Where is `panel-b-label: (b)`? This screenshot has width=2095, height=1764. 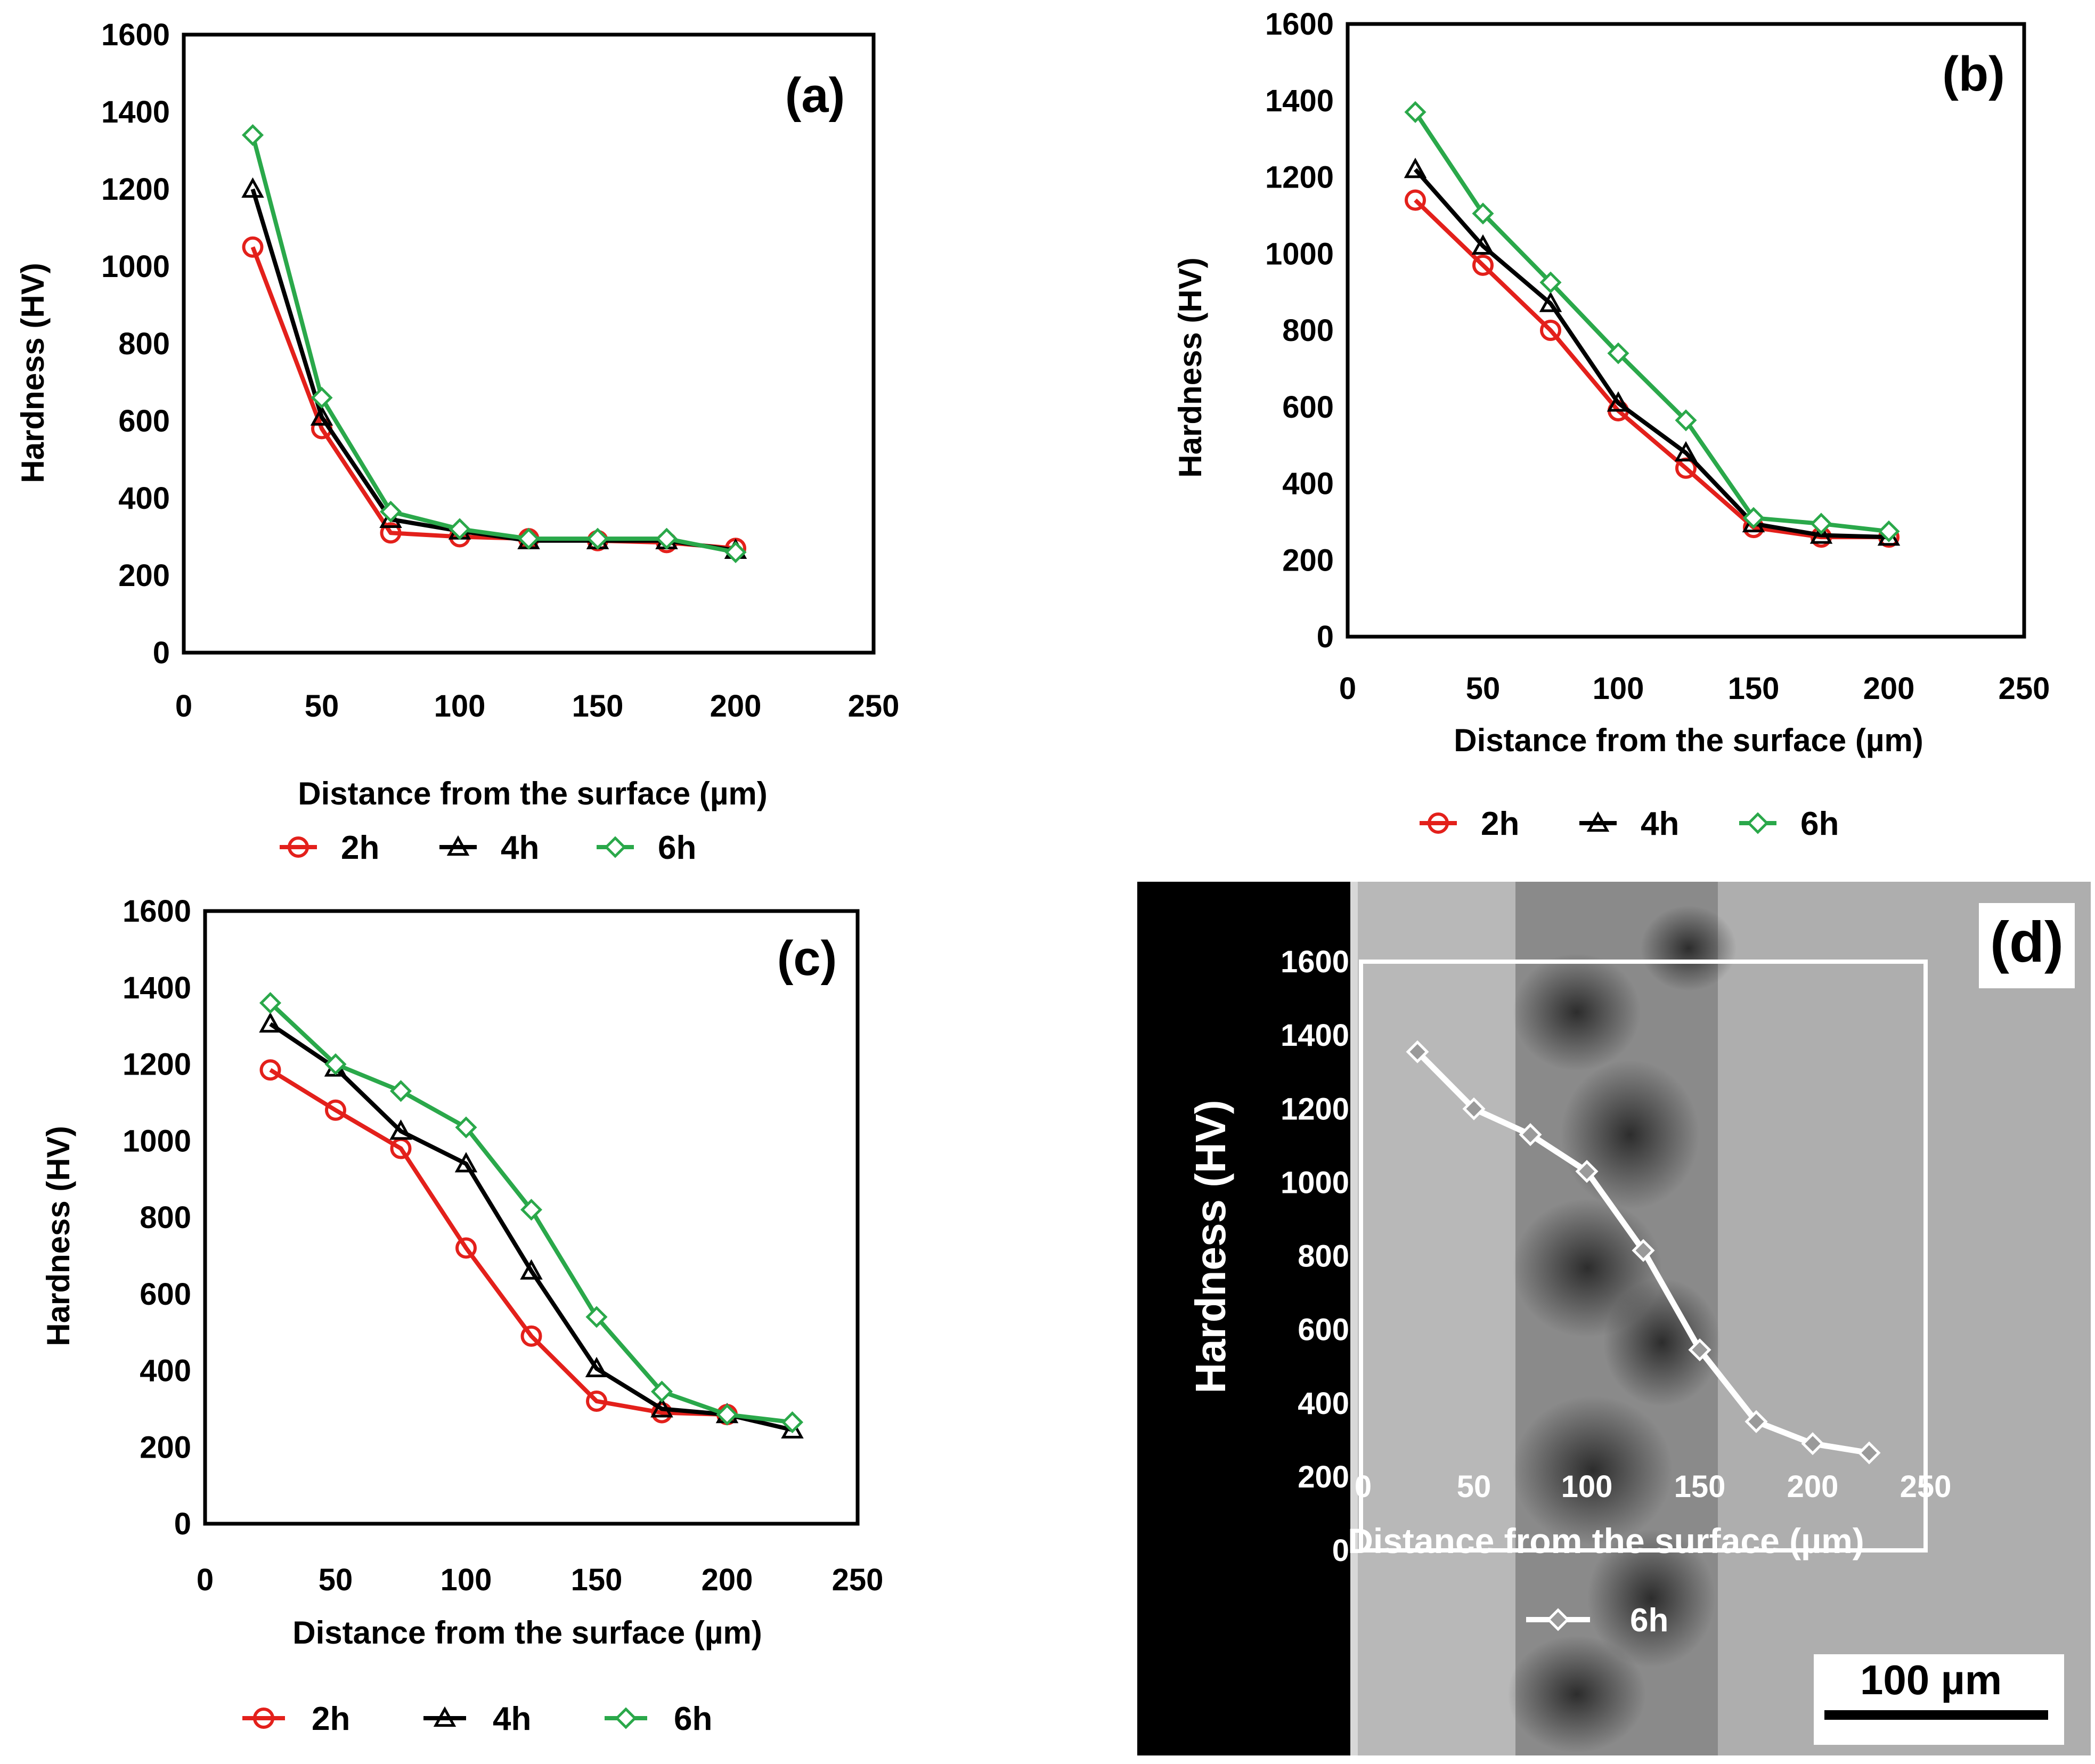 panel-b-label: (b) is located at coordinates (1973, 74).